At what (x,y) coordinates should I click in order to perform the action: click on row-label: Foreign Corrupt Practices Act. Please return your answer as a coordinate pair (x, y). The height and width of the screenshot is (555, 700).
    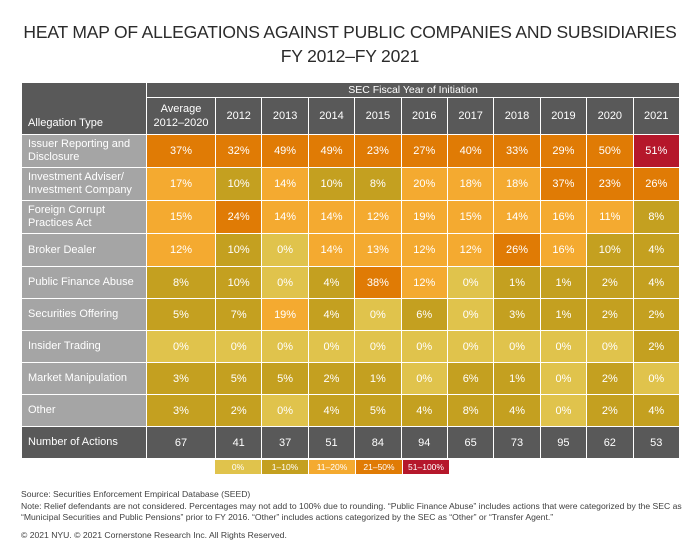
    Looking at the image, I should click on (84, 217).